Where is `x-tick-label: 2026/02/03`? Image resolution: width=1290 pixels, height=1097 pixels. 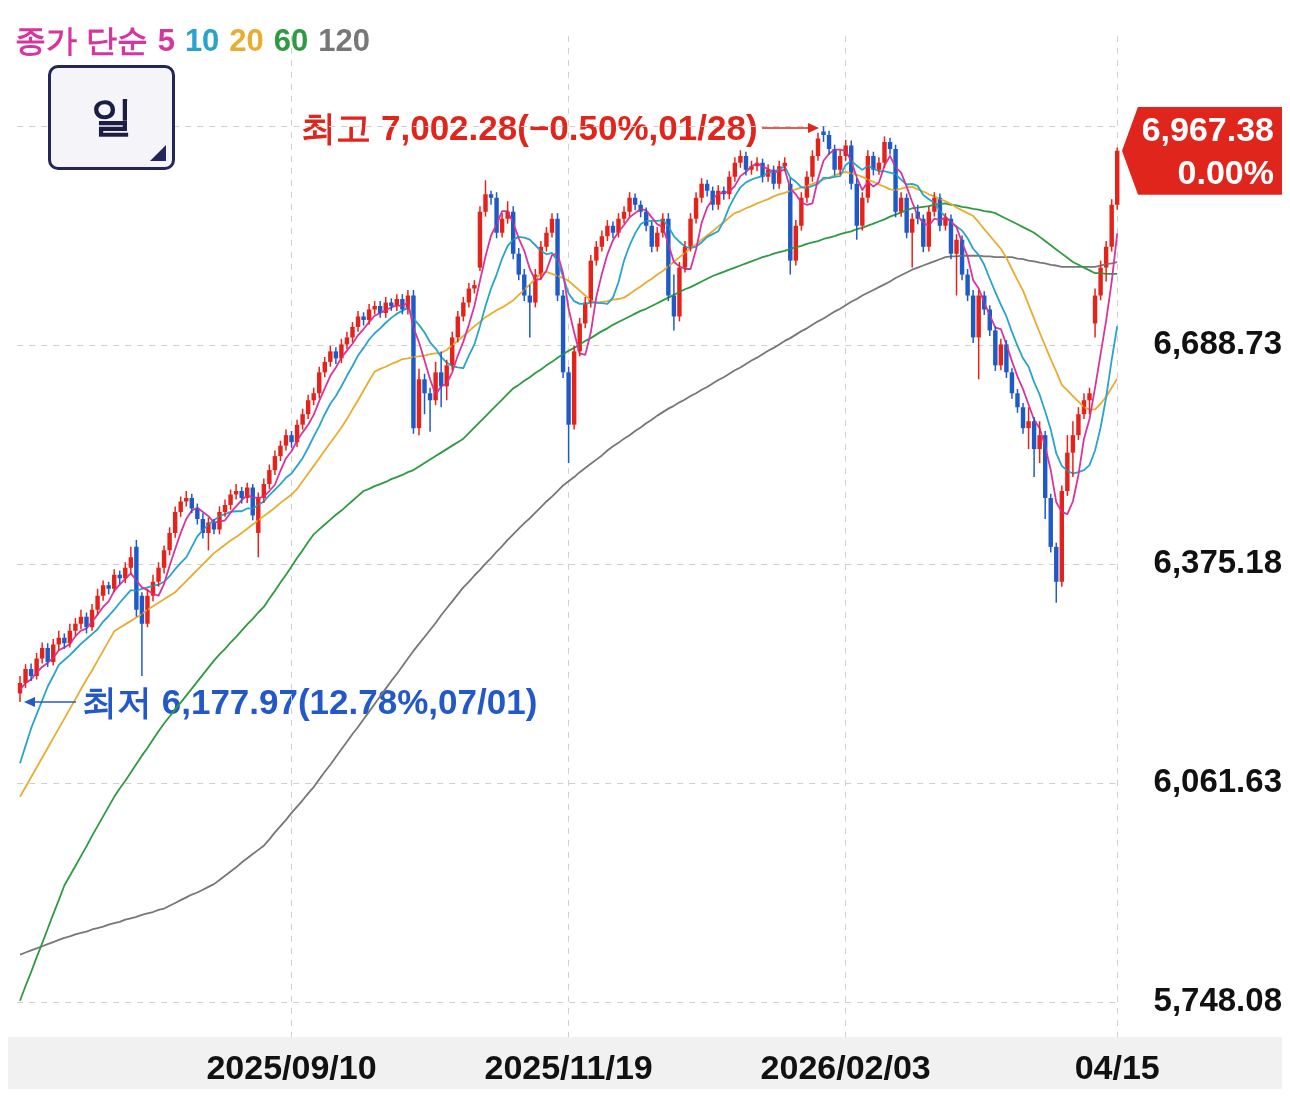
x-tick-label: 2026/02/03 is located at coordinates (845, 1066).